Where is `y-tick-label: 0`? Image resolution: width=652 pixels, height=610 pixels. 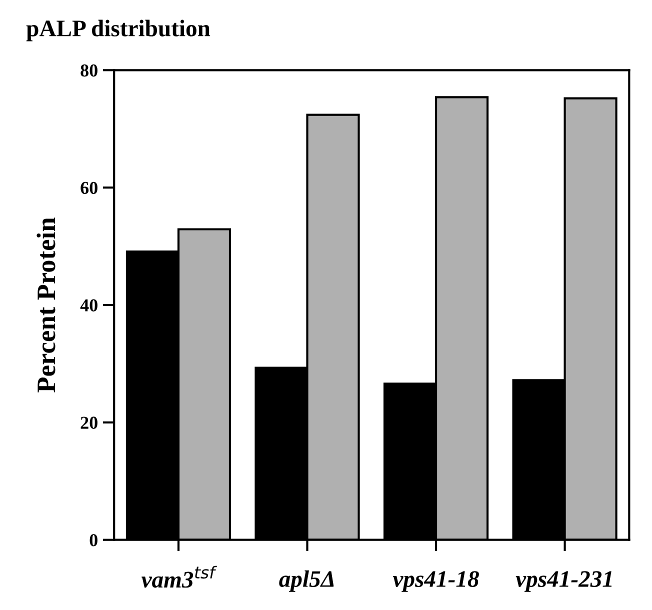
y-tick-label: 0 is located at coordinates (94, 540).